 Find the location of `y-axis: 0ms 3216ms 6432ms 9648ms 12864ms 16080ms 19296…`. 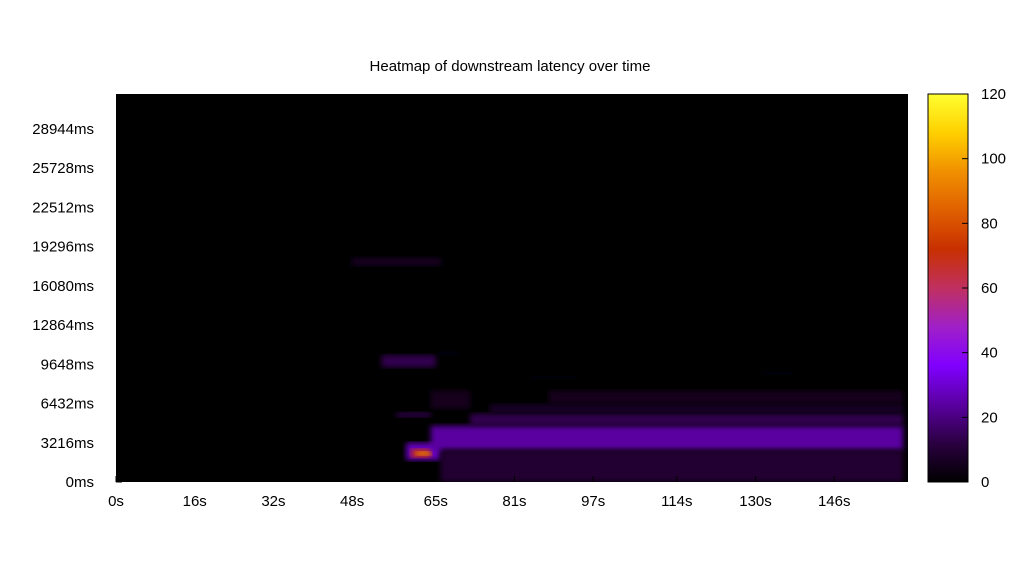

y-axis: 0ms 3216ms 6432ms 9648ms 12864ms 16080ms 19296… is located at coordinates (77, 306).